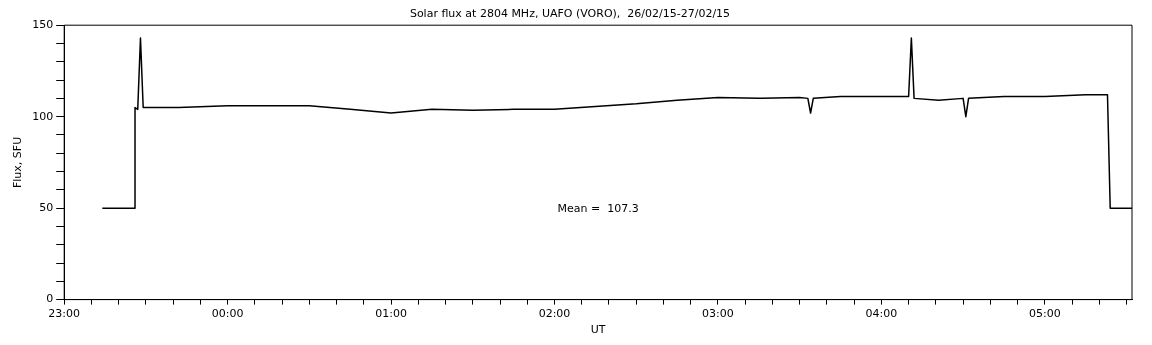 Image resolution: width=1152 pixels, height=345 pixels. Describe the element at coordinates (227, 314) in the screenshot. I see `x-tick-label: 00:00` at that location.